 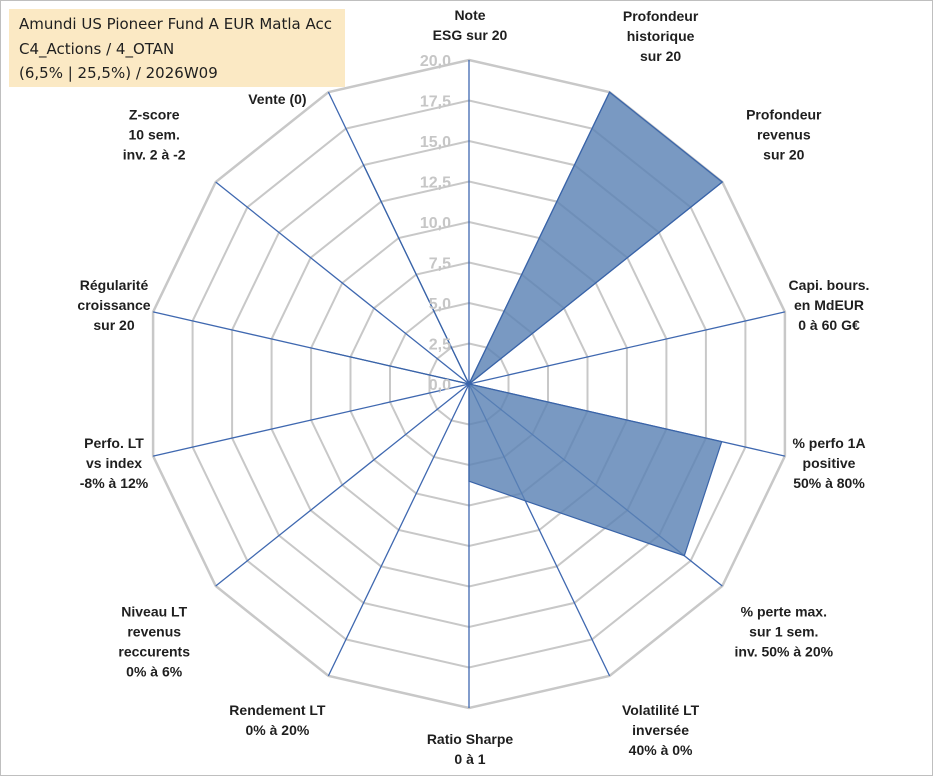 What do you see at coordinates (440, 304) in the screenshot?
I see `tick-label-2: 5,0` at bounding box center [440, 304].